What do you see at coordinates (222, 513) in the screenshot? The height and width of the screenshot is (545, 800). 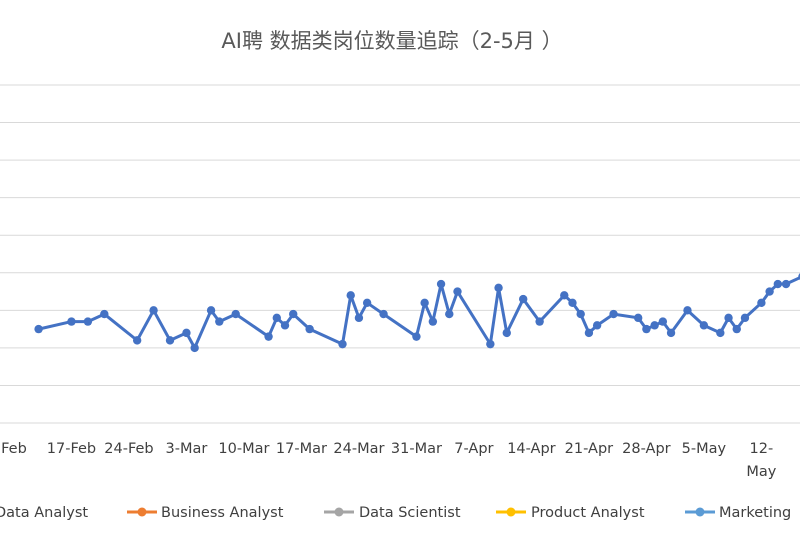 I see `legend-label: Business Analyst` at bounding box center [222, 513].